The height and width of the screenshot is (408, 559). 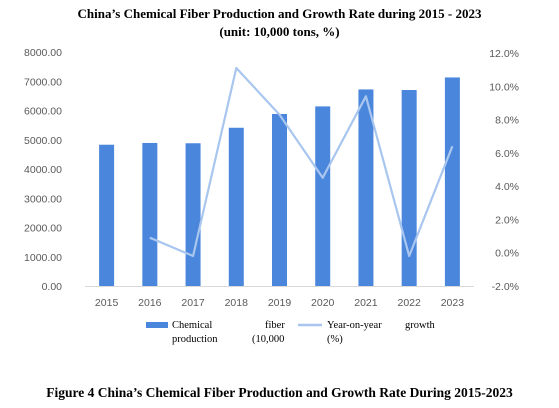 What do you see at coordinates (409, 303) in the screenshot?
I see `x-tick-label: 2022` at bounding box center [409, 303].